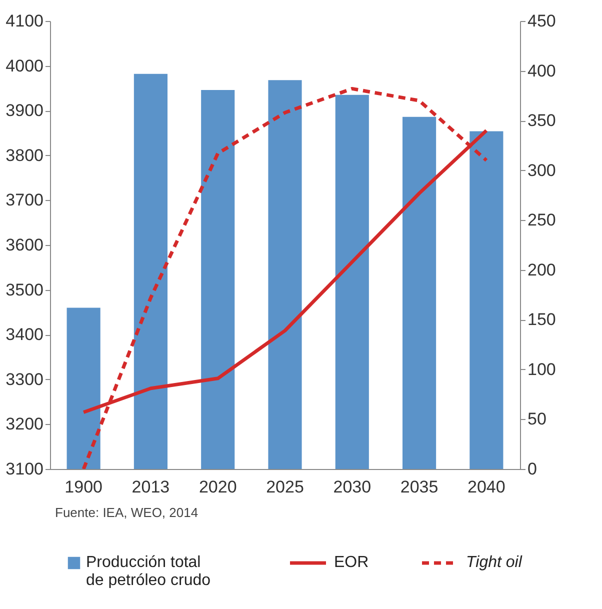 The image size is (602, 609). I want to click on y-tick-label: 3800, so click(25, 155).